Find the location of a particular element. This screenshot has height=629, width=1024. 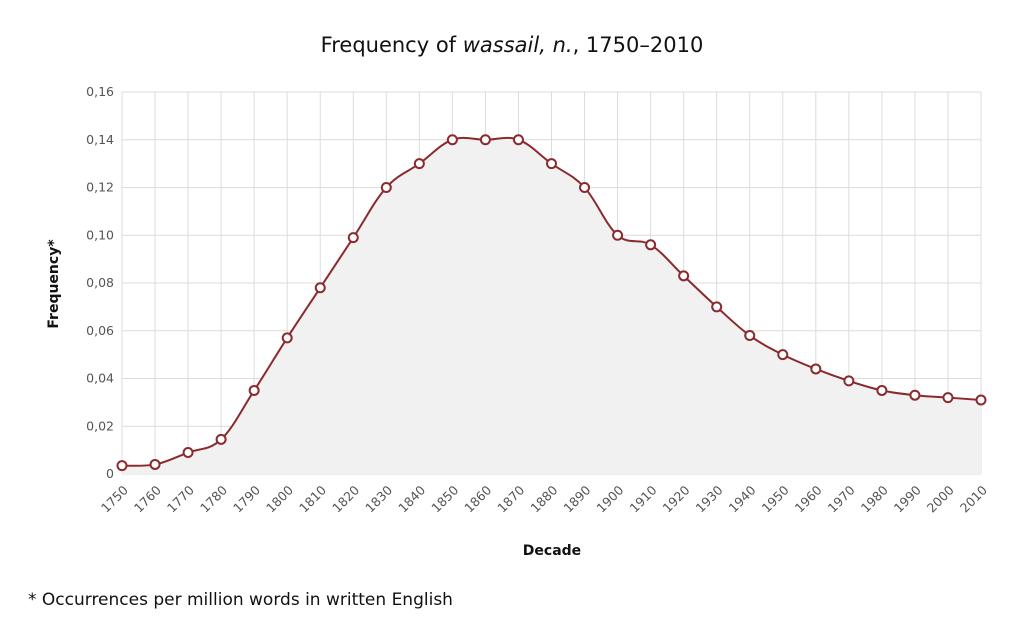

data-point-1990 is located at coordinates (915, 395).